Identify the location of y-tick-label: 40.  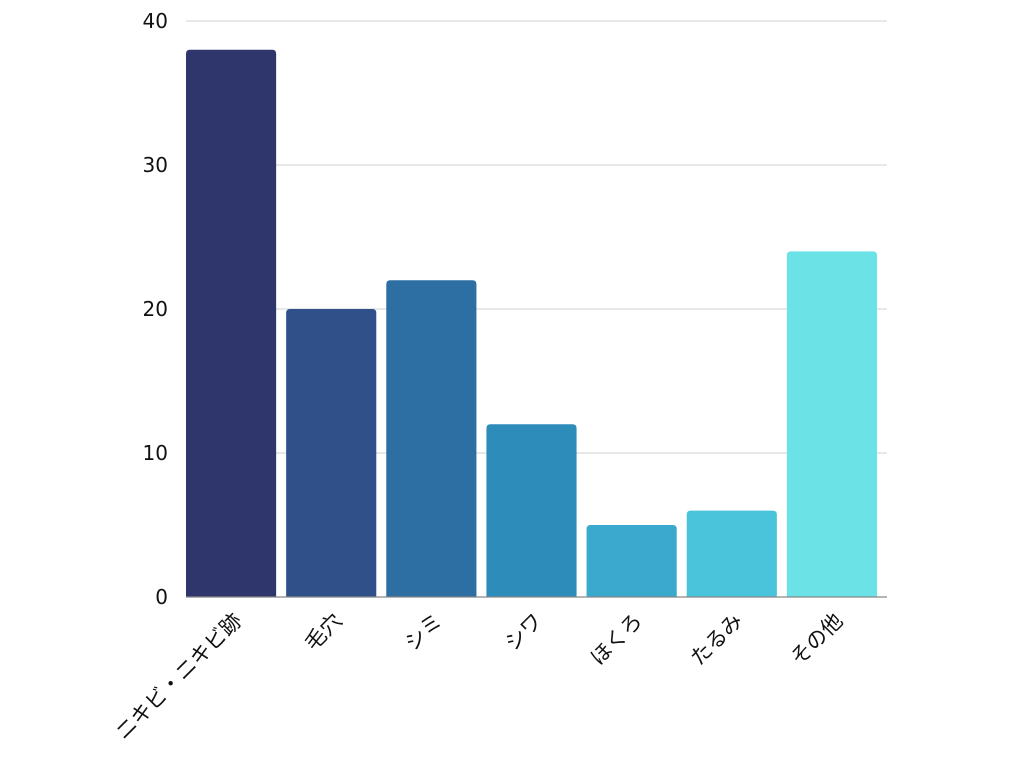
(155, 21).